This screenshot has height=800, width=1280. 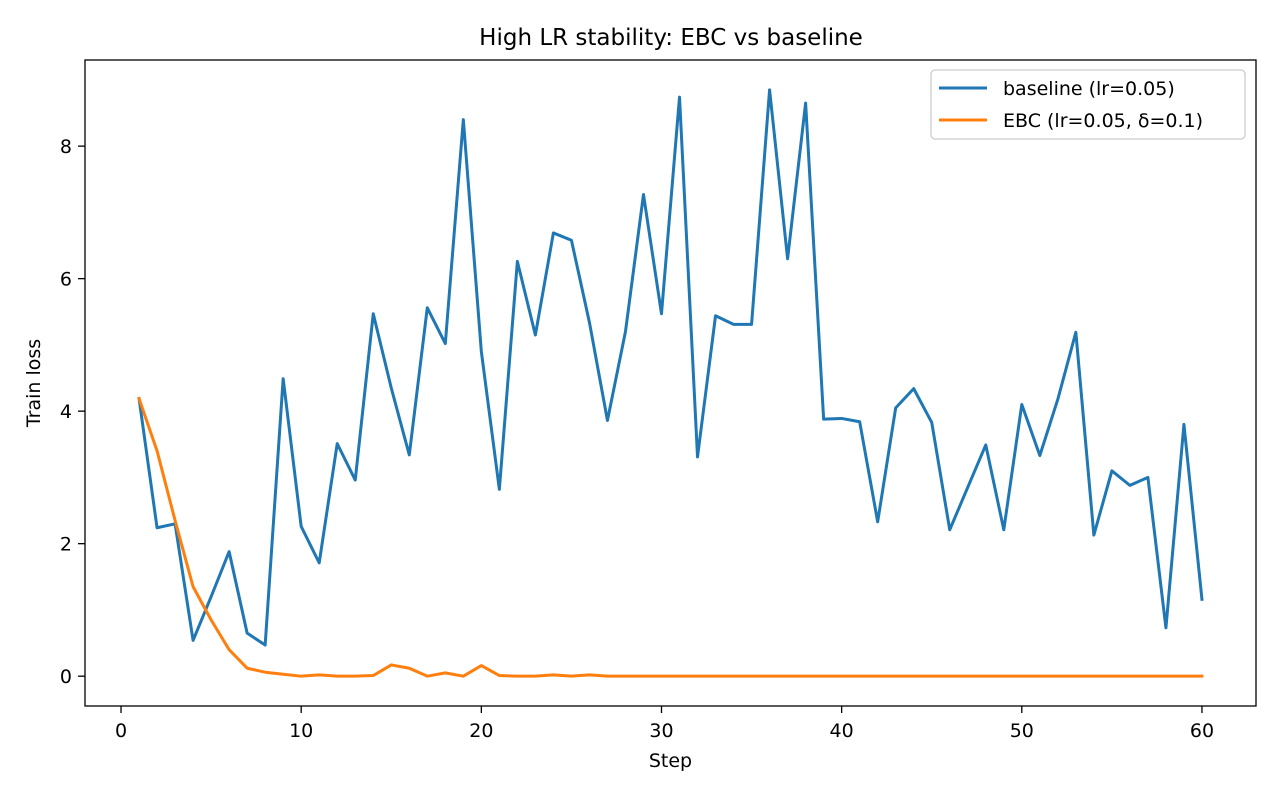 I want to click on legend: baseline (lr=0.05) EBC (lr=0.05, δ=0.1), so click(x=1088, y=104).